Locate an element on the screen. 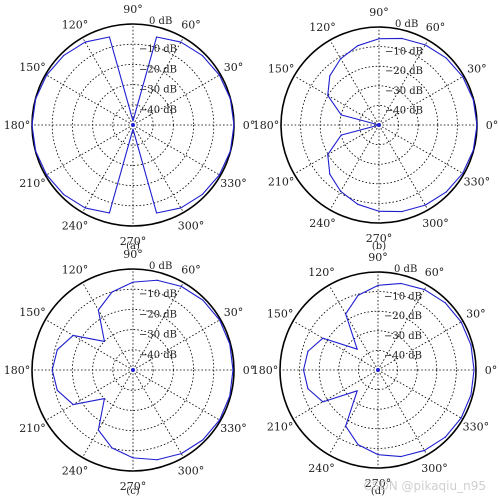 This screenshot has width=499, height=501. radial-label-c-3: −30 dB is located at coordinates (158, 335).